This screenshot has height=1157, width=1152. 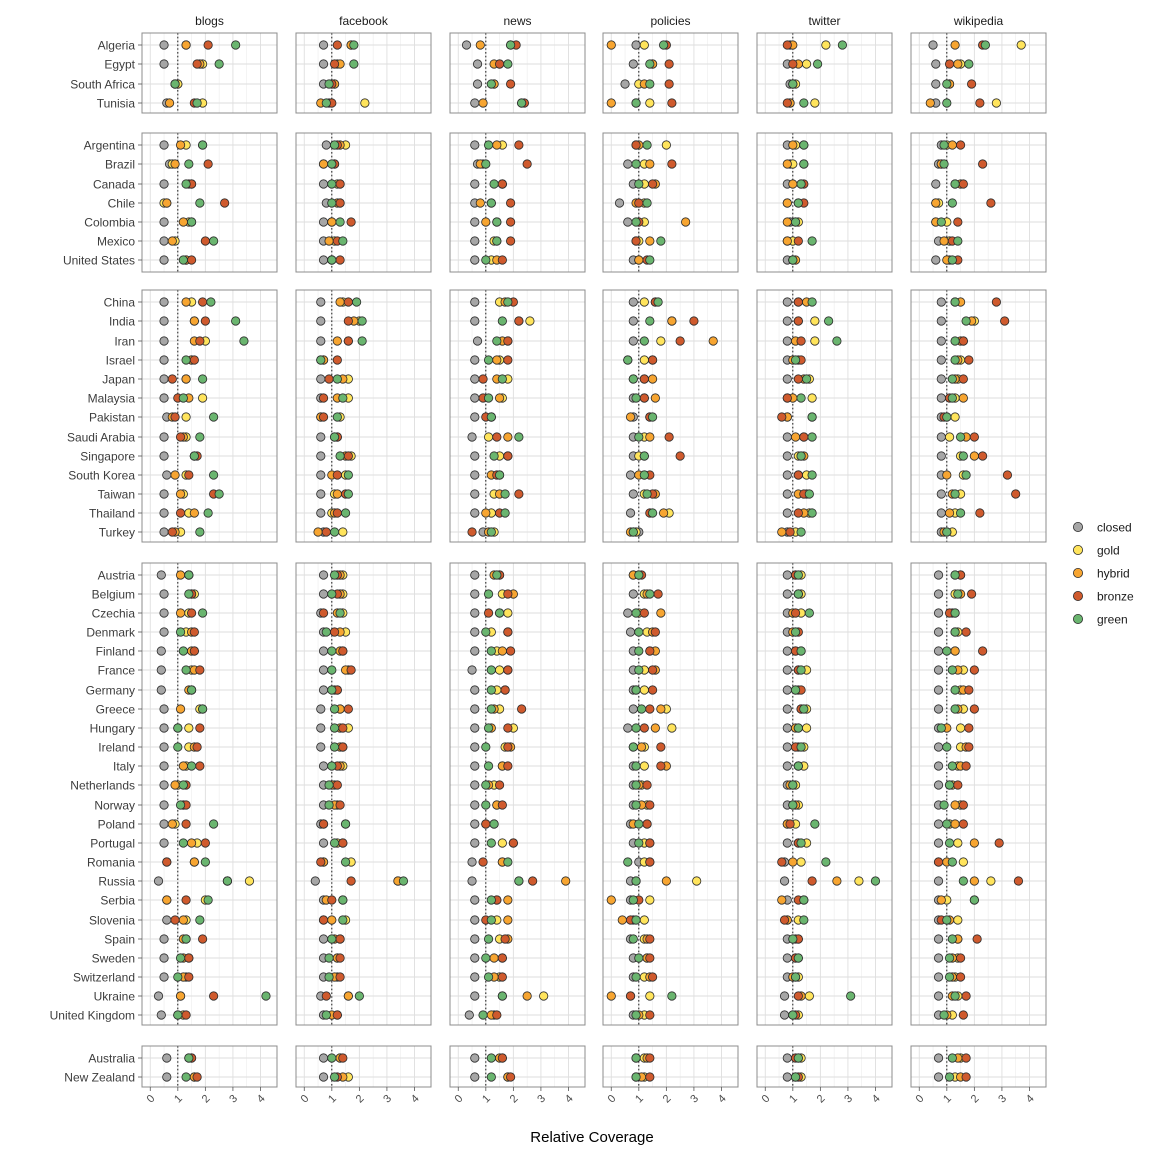 I want to click on row-label: Finland, so click(x=115, y=652).